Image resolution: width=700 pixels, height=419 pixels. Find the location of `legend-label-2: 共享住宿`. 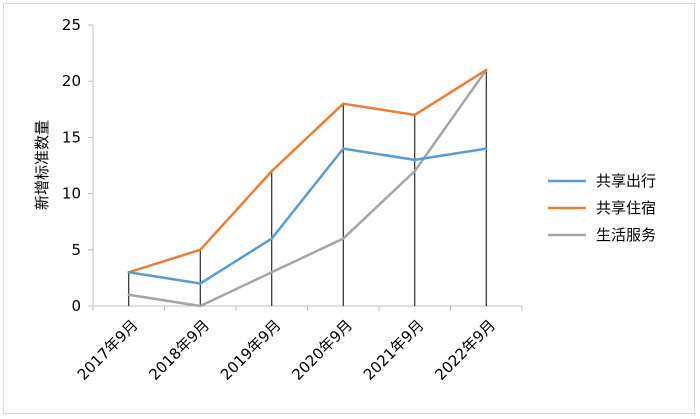

legend-label-2: 共享住宿 is located at coordinates (626, 208).